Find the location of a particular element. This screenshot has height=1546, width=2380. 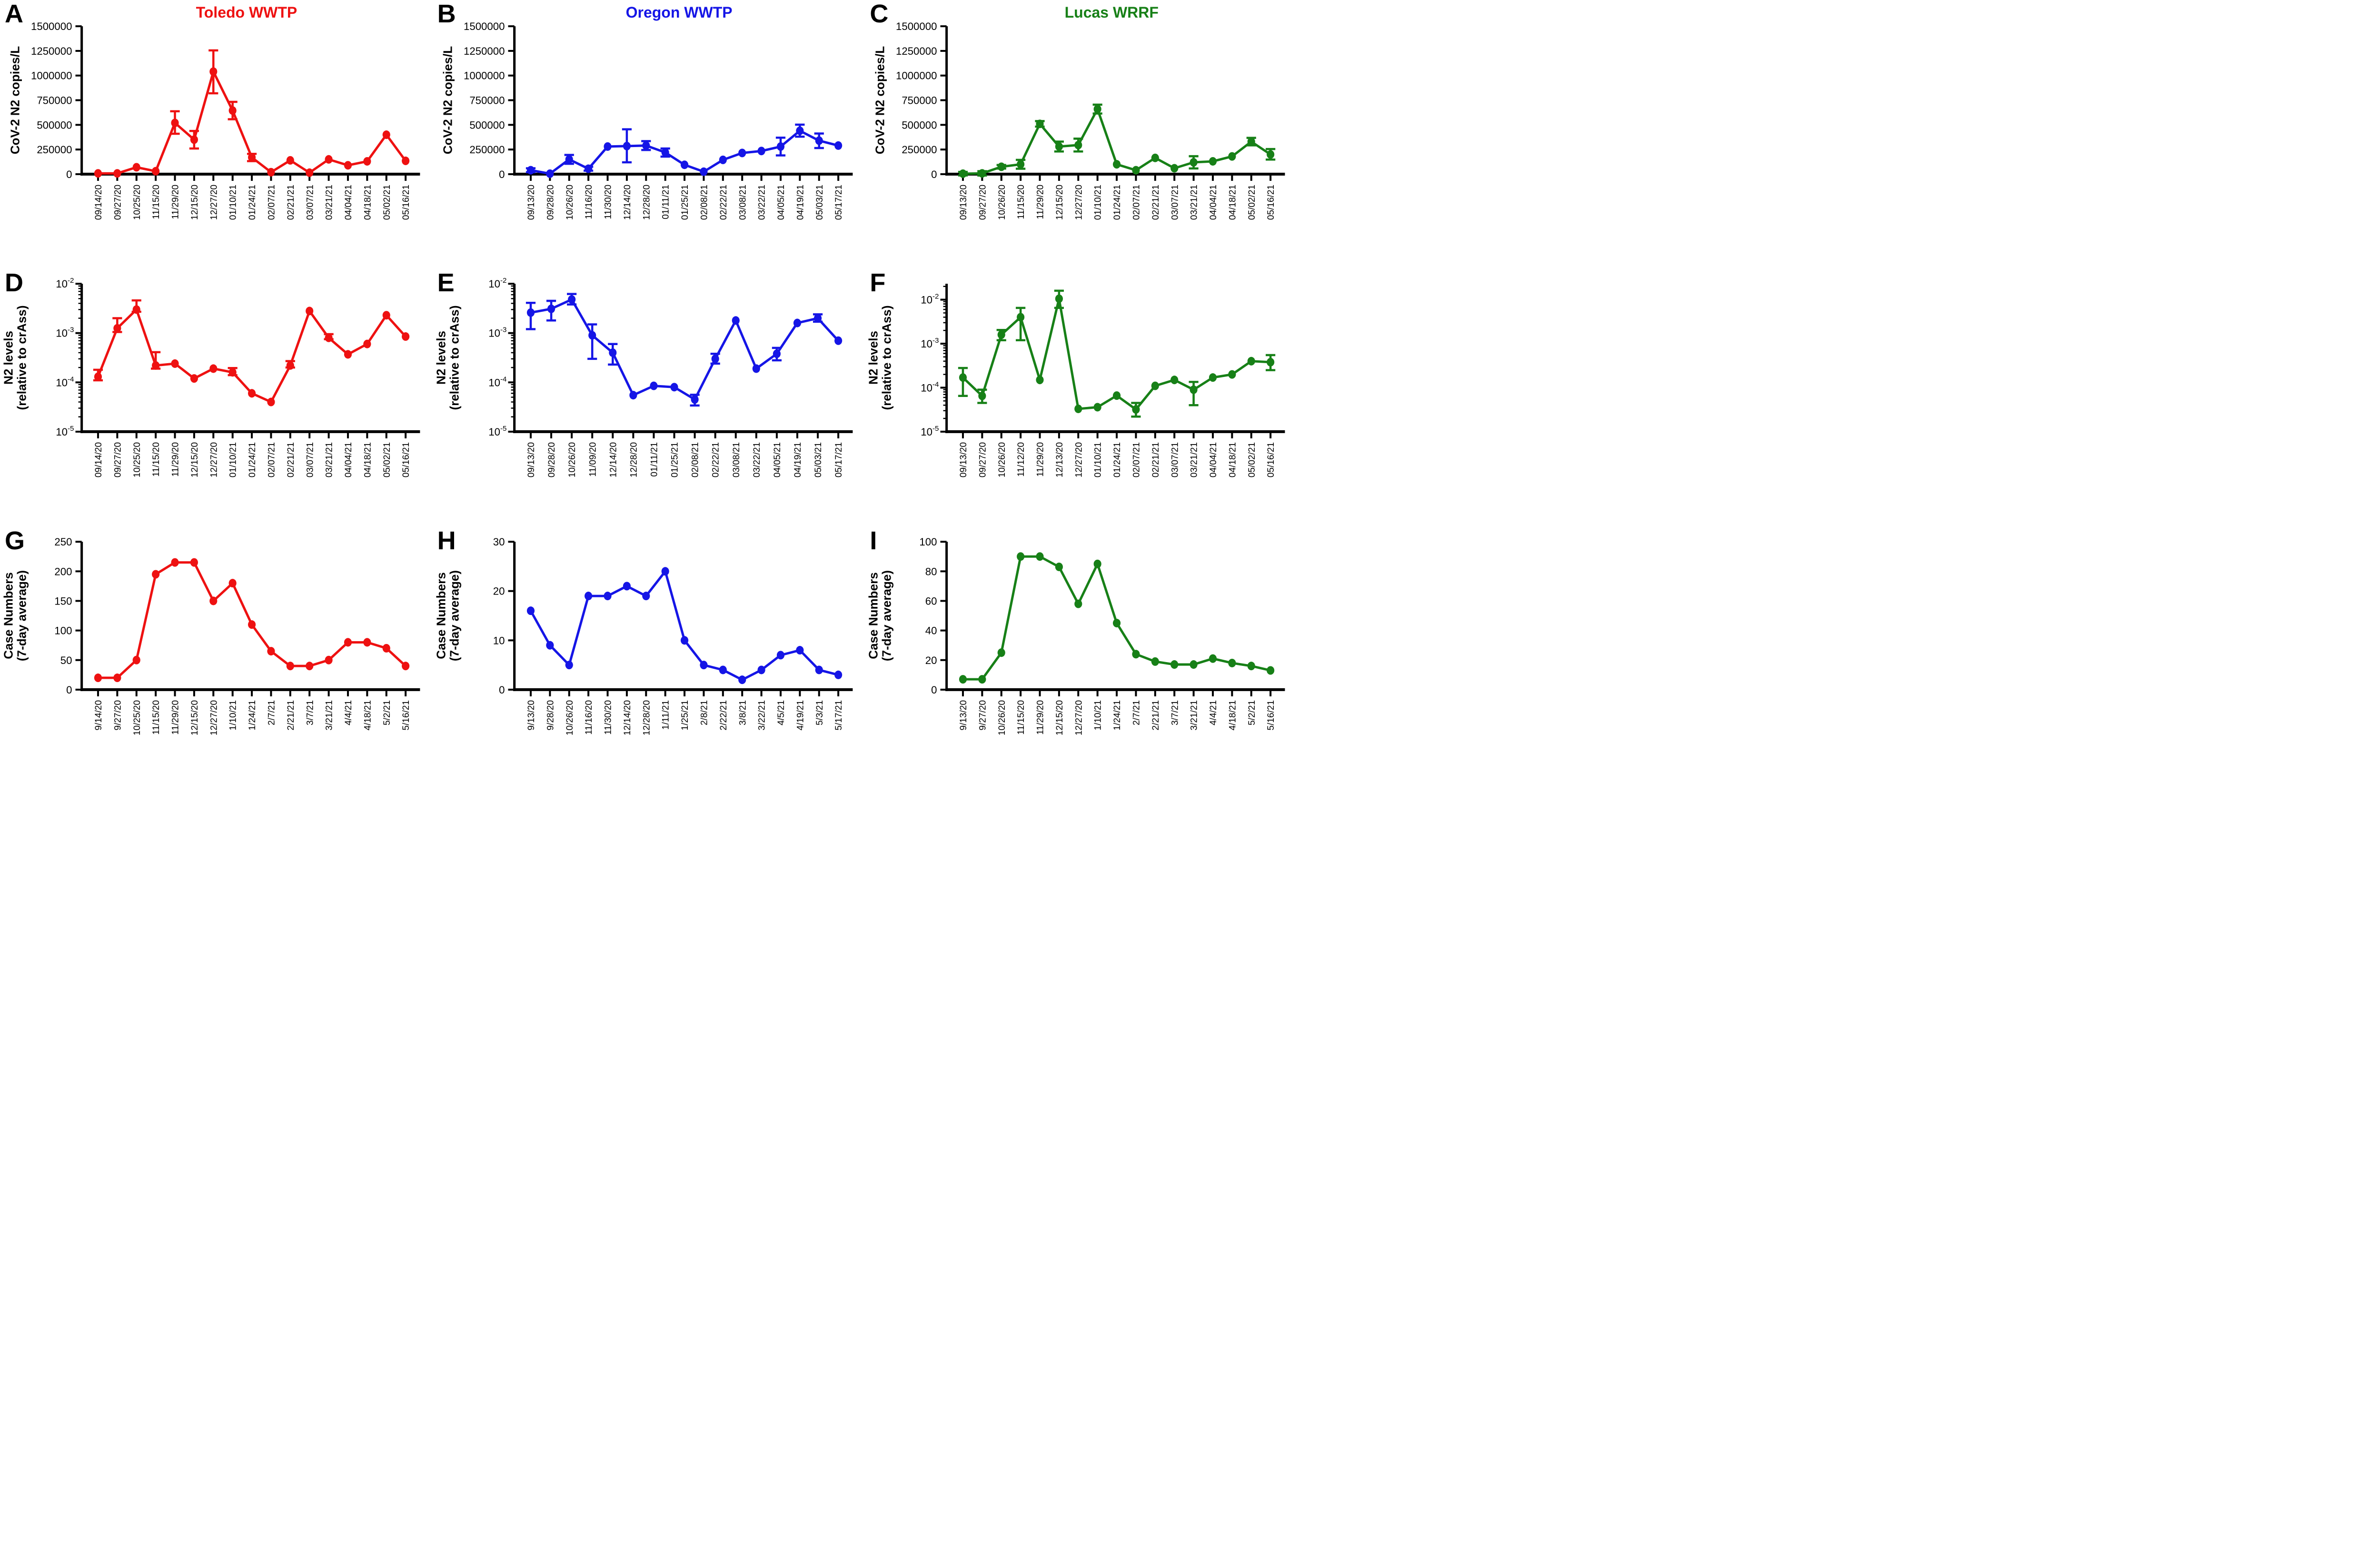

svg-text: 3/8/21 is located at coordinates (743, 712).